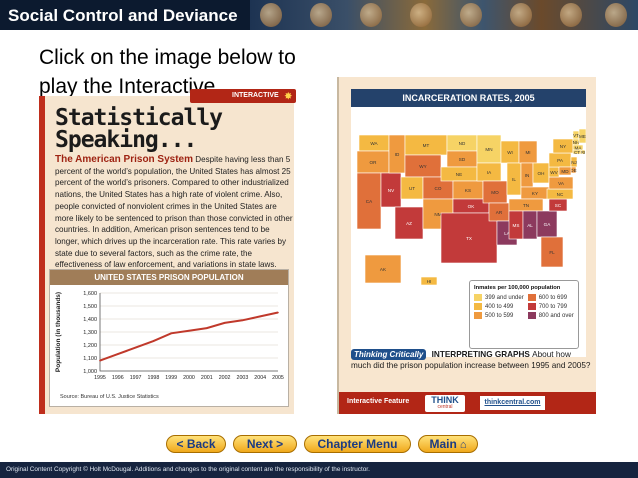 The image size is (638, 478). I want to click on subhead: The American Prison System, so click(124, 159).